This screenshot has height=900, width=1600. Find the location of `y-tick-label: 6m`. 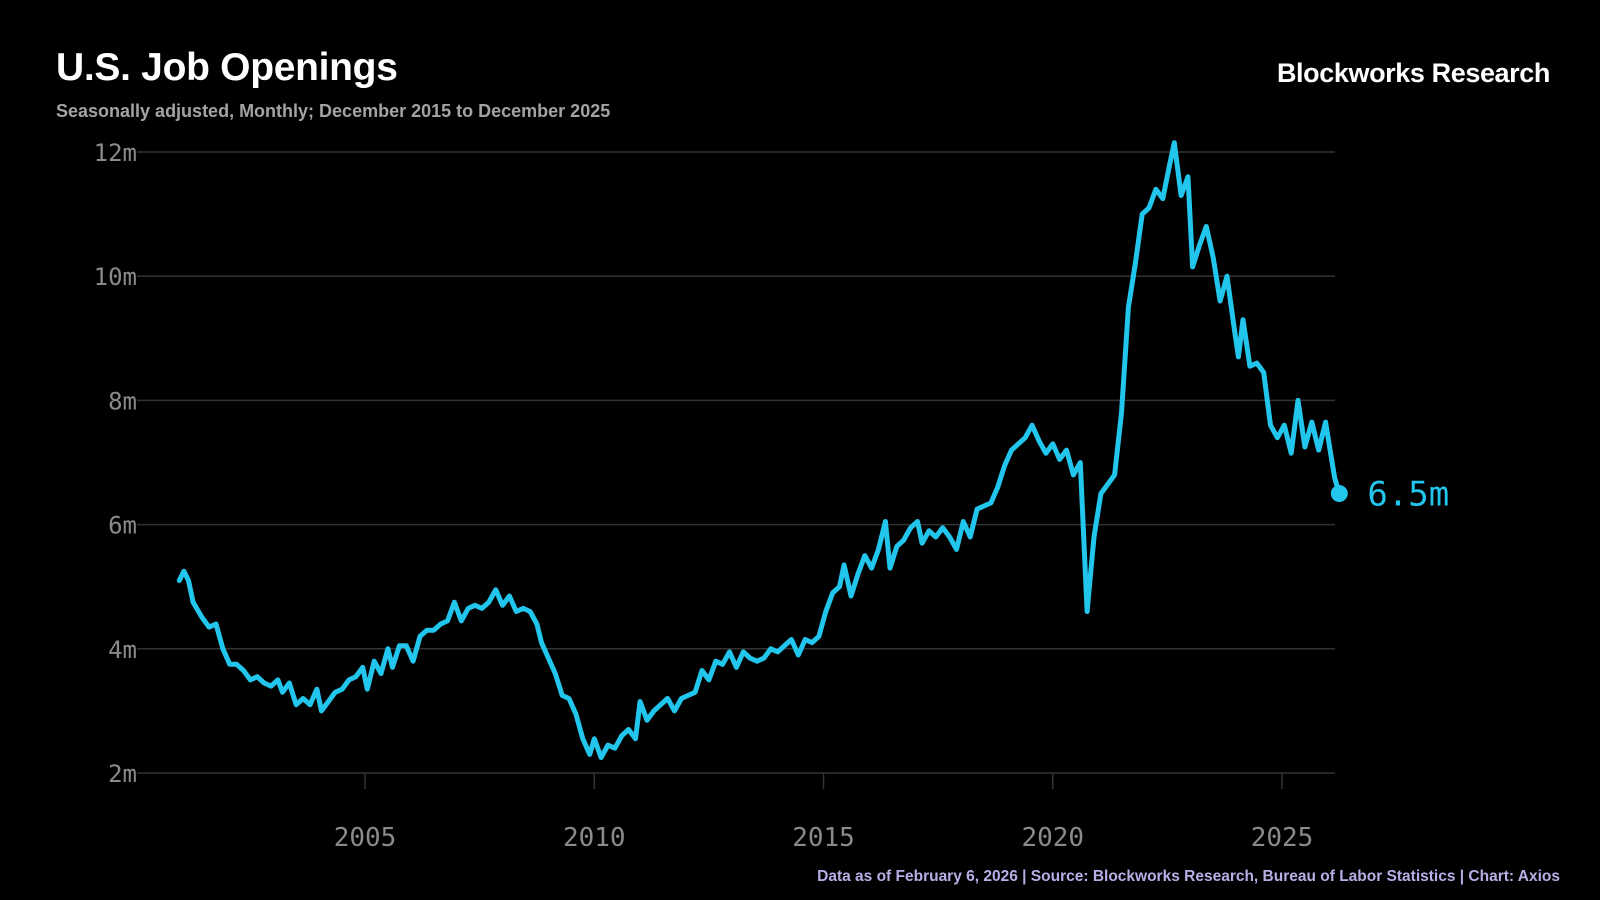

y-tick-label: 6m is located at coordinates (122, 526).